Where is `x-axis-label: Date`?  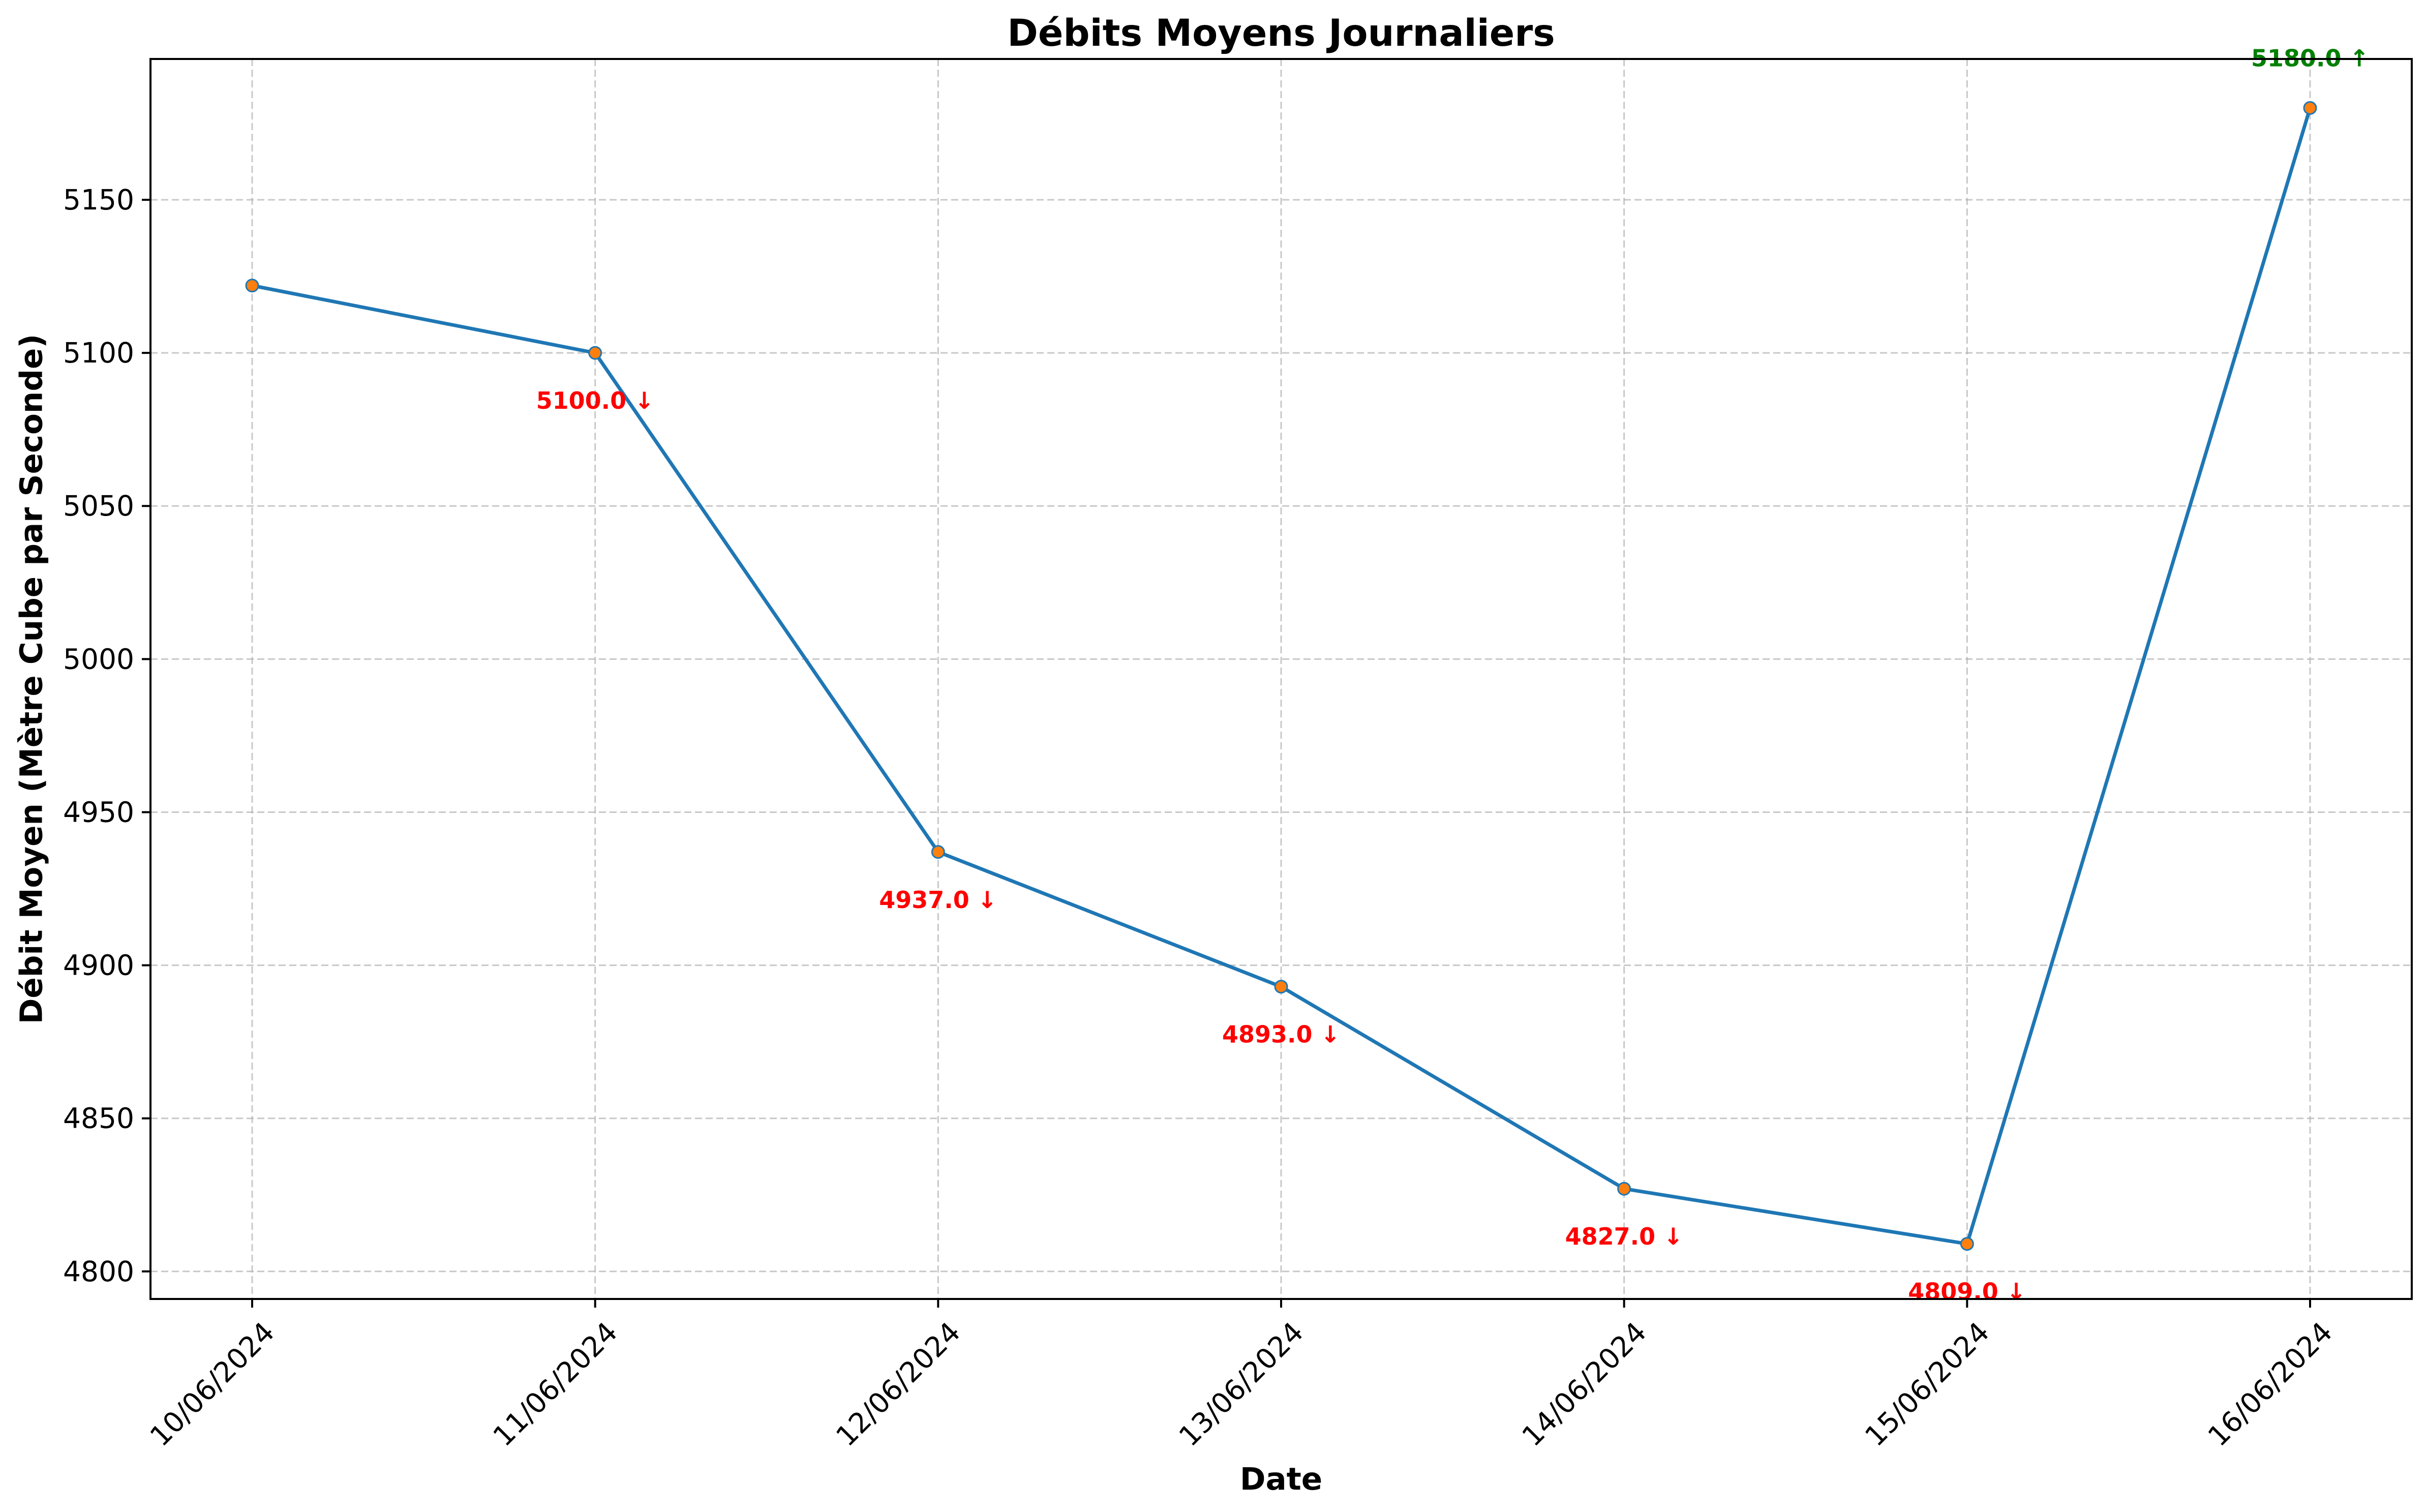 x-axis-label: Date is located at coordinates (1281, 1479).